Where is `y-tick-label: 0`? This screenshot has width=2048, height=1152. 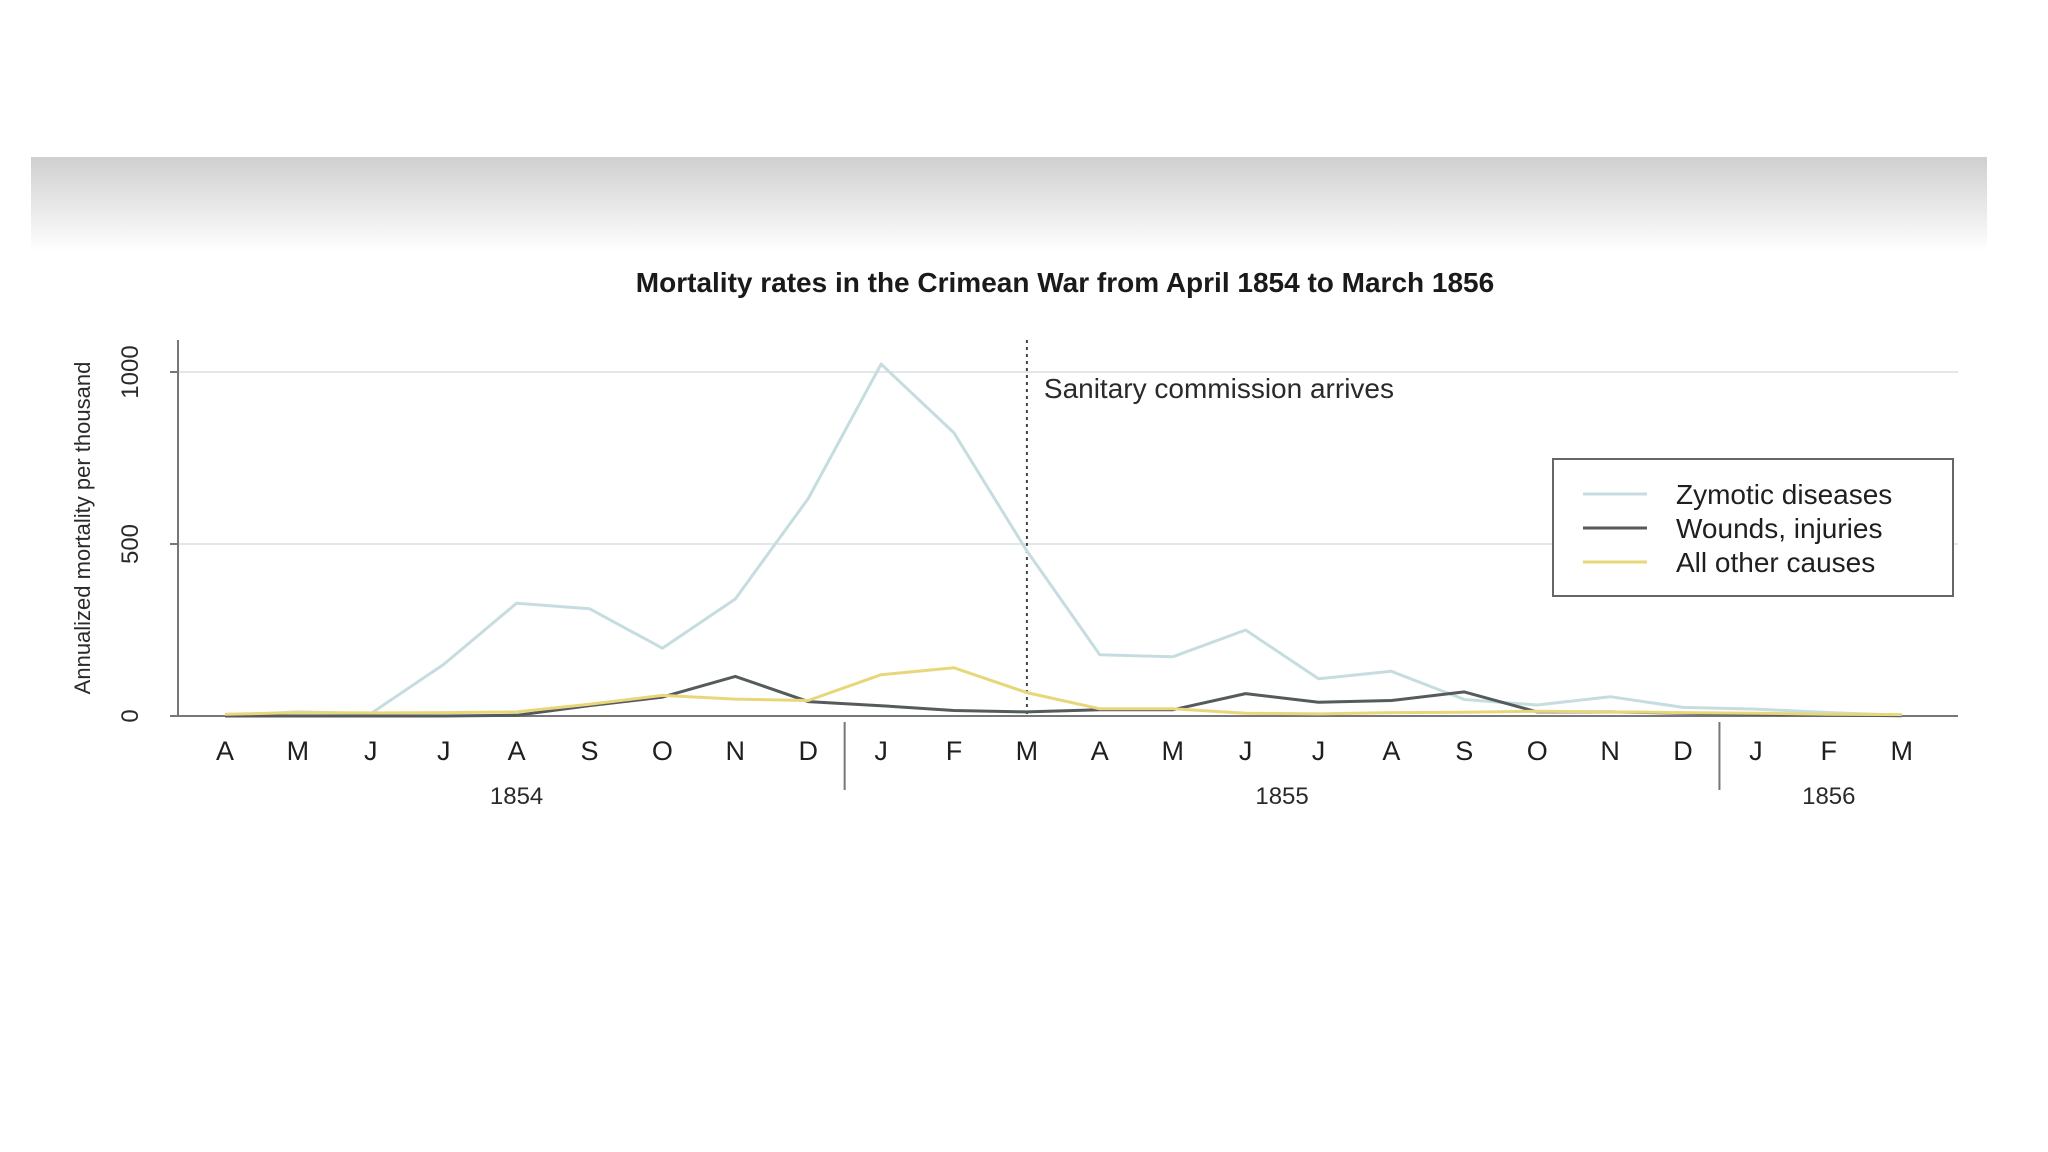
y-tick-label: 0 is located at coordinates (130, 715).